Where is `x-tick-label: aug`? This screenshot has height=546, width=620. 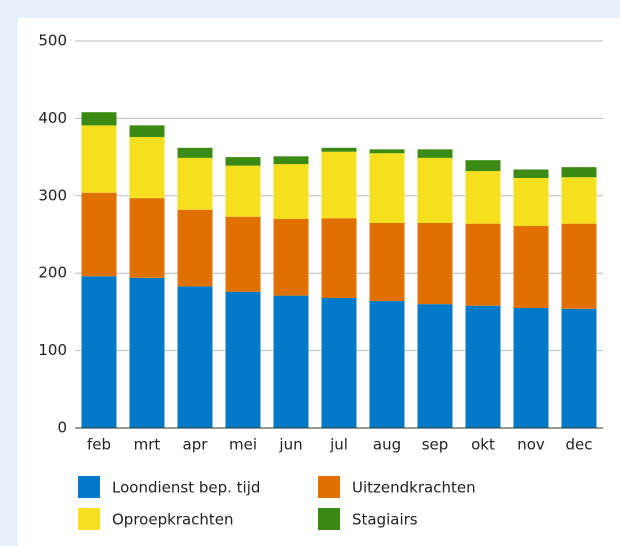
x-tick-label: aug is located at coordinates (387, 445).